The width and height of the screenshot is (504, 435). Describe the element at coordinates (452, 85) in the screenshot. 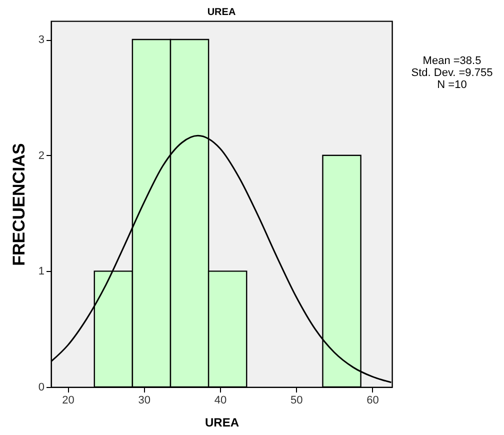

I see `text: N =10` at that location.